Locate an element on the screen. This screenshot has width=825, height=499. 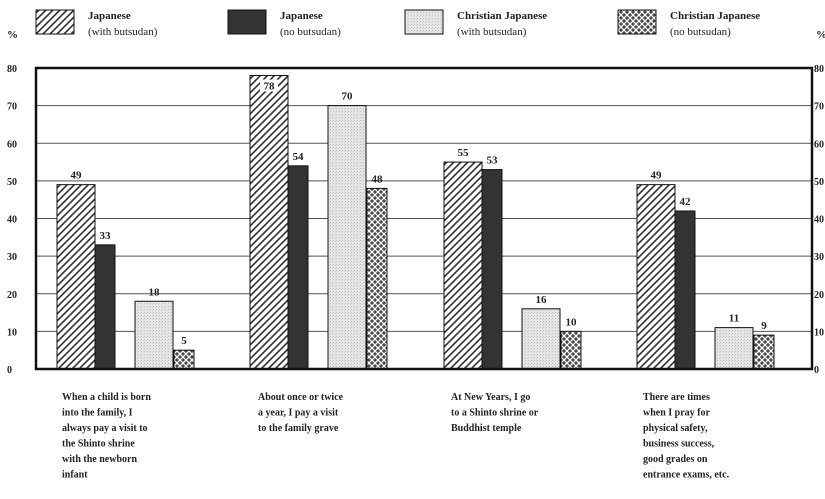
data-label: 11 is located at coordinates (734, 319).